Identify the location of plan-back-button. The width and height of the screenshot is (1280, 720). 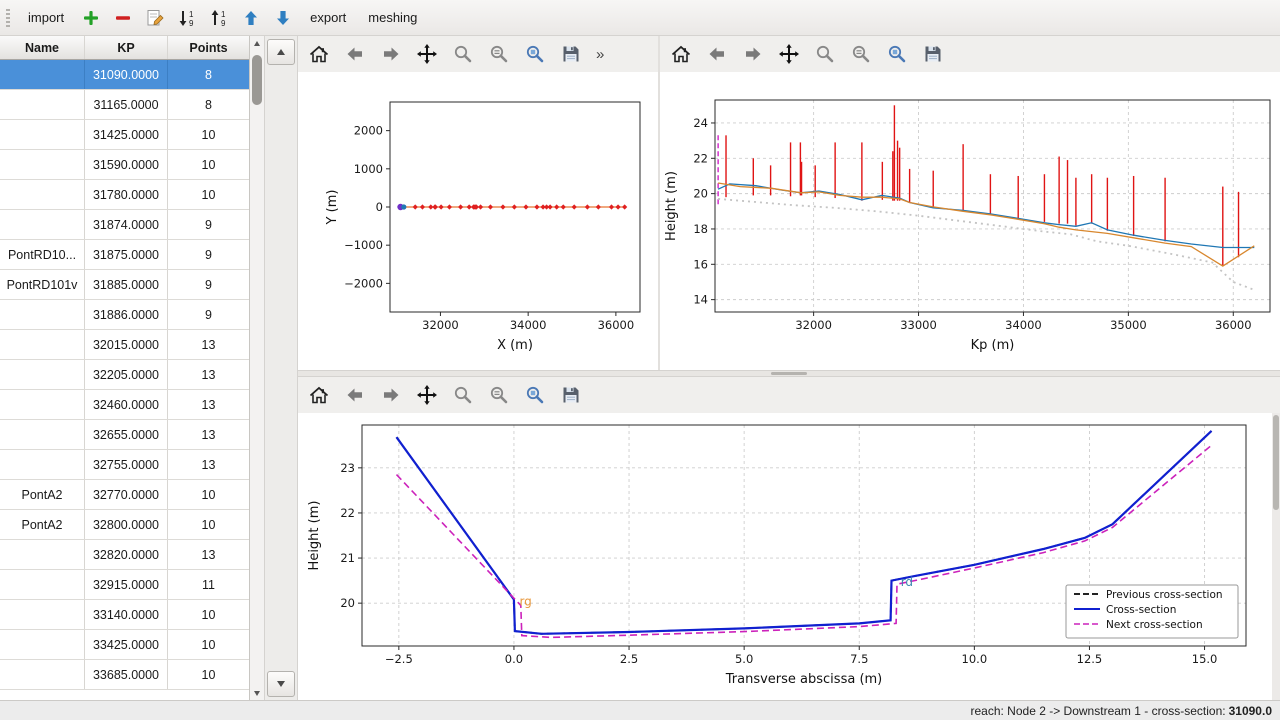
(355, 54).